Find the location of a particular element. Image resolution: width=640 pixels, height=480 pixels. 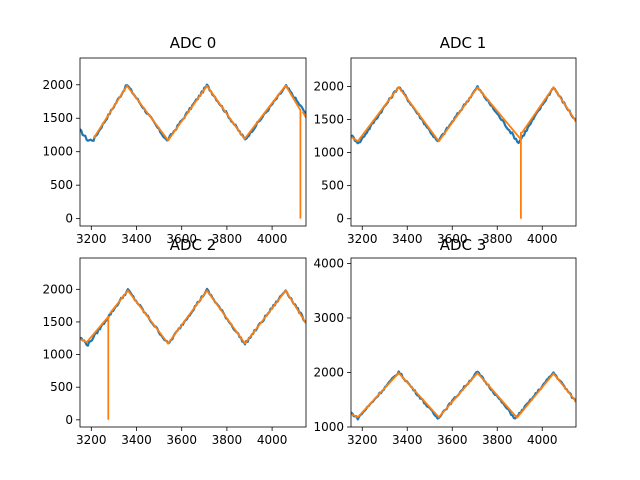

subplot-title: ADC 2 is located at coordinates (193, 245).